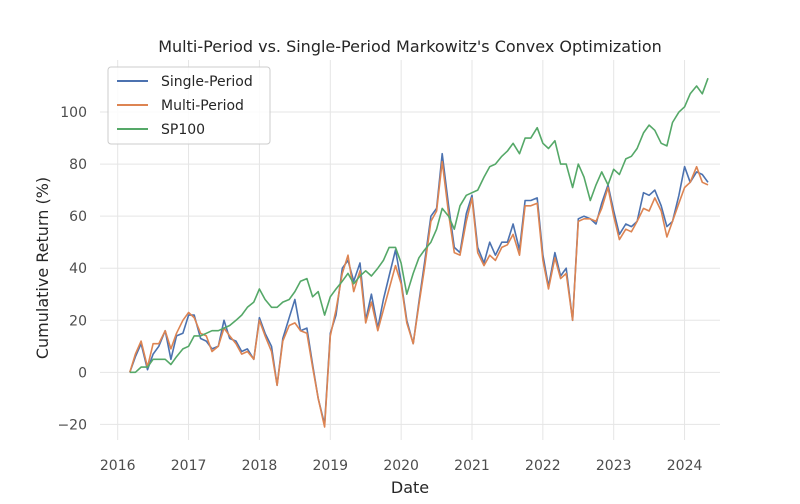  I want to click on y-tick-label: 100, so click(73, 113).